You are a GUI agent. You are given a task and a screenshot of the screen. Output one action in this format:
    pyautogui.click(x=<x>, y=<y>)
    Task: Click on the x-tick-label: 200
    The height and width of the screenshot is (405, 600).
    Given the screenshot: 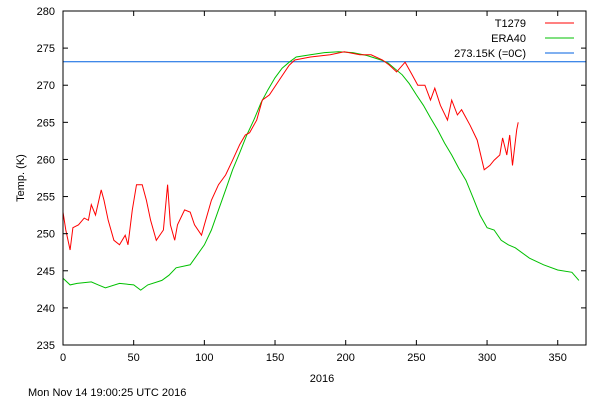 What is the action you would take?
    pyautogui.click(x=346, y=358)
    